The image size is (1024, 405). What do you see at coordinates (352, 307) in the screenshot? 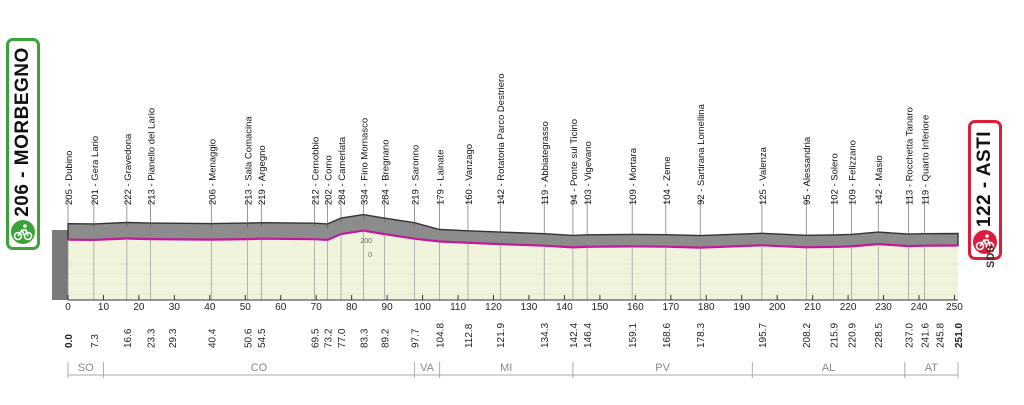
I see `x-tick-label: 80` at bounding box center [352, 307].